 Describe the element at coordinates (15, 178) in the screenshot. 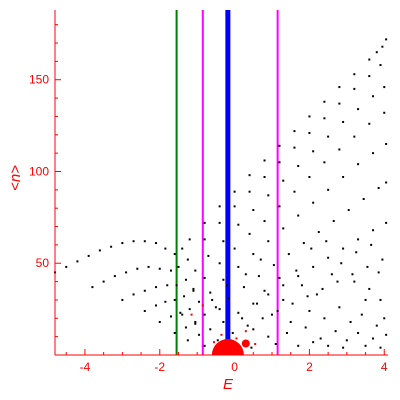

I see `y-axis-label: <n>` at that location.